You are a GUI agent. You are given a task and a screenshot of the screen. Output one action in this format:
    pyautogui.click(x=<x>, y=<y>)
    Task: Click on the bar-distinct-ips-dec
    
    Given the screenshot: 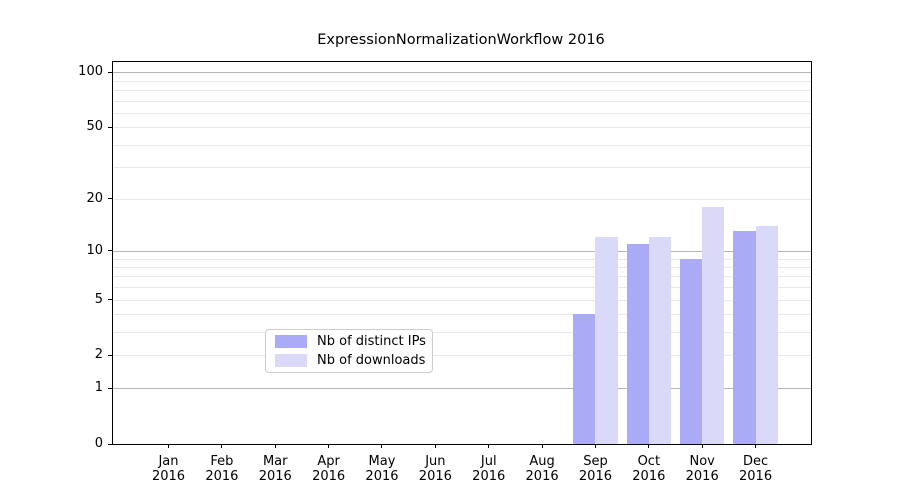 What is the action you would take?
    pyautogui.click(x=744, y=337)
    